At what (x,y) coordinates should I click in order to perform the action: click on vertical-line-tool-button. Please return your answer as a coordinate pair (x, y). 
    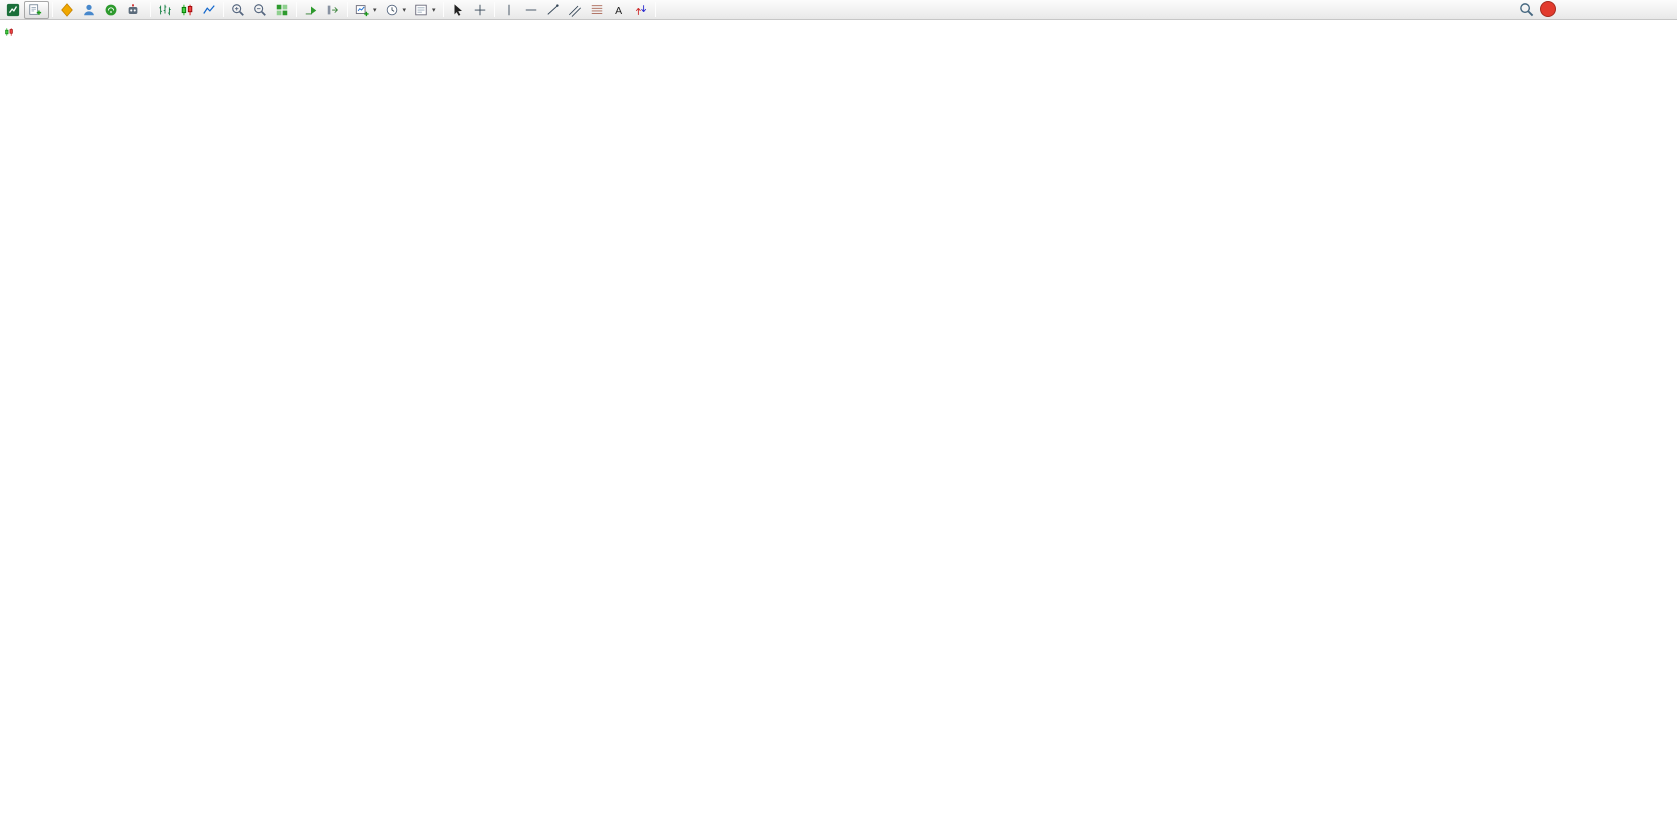
    Looking at the image, I should click on (509, 10).